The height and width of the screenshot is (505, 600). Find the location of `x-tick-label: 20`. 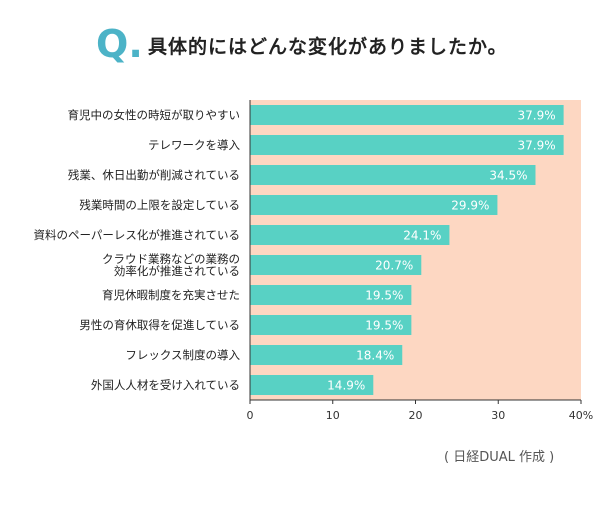

x-tick-label: 20 is located at coordinates (416, 415).